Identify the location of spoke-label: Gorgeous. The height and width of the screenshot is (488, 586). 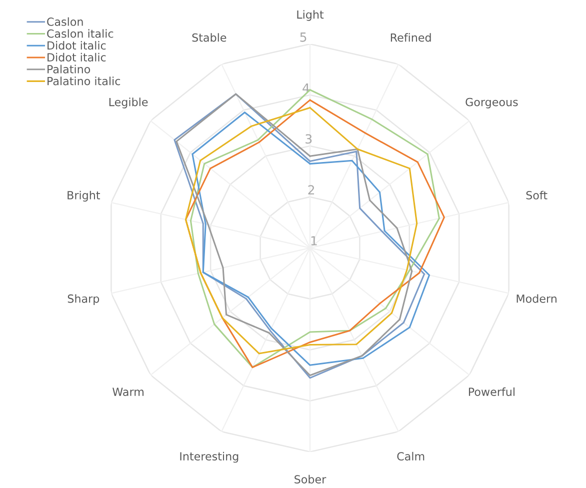
(492, 103).